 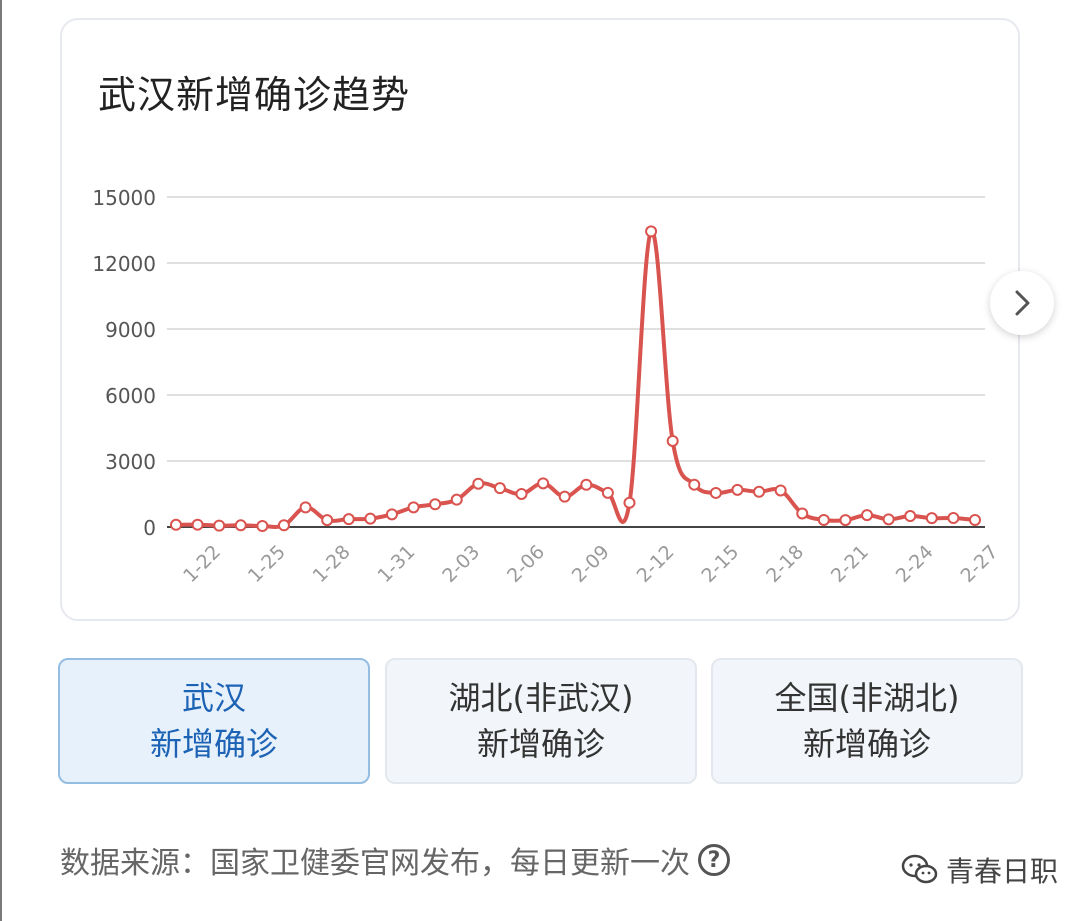 I want to click on x-tick-label: 1-28, so click(x=332, y=564).